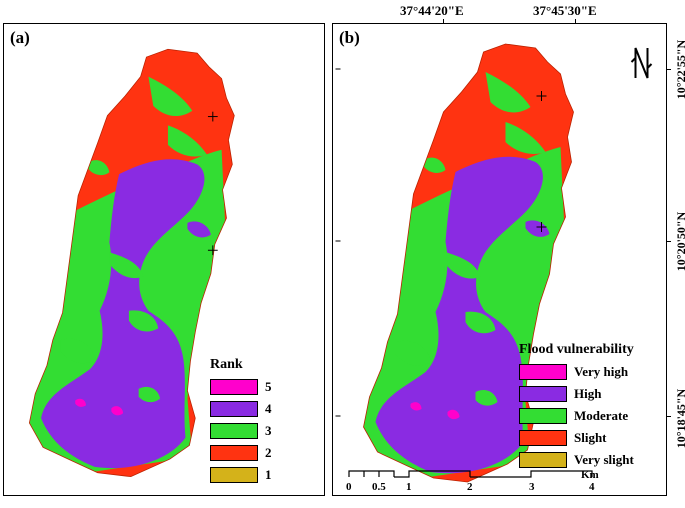  Describe the element at coordinates (601, 415) in the screenshot. I see `legend-label: Moderate` at that location.